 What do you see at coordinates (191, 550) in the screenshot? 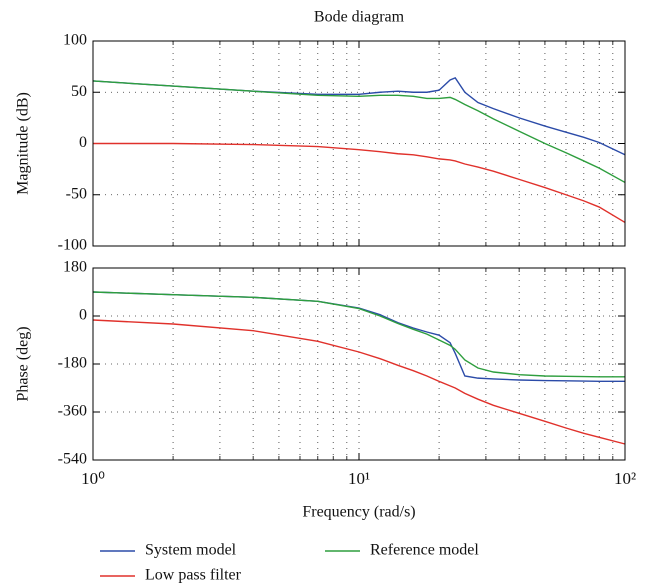
I see `legend-label: System model` at bounding box center [191, 550].